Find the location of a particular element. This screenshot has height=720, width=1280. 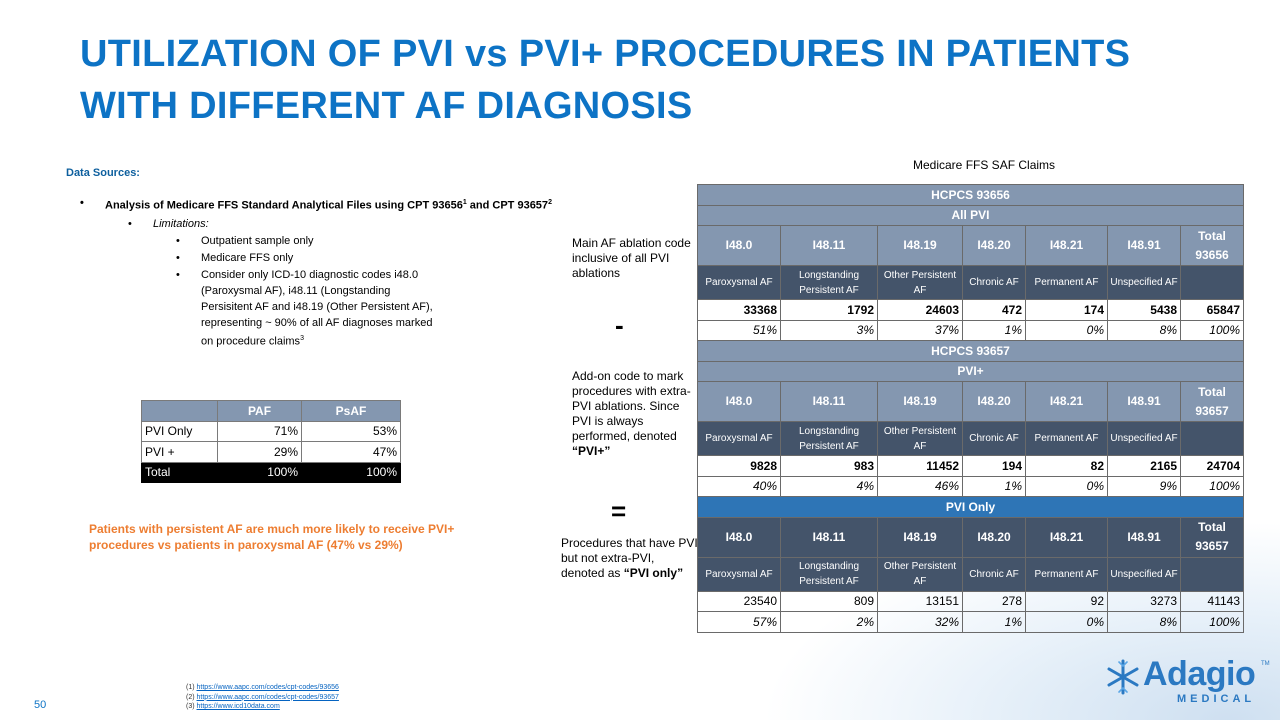

hcpcs-row: HCPCS 93657 is located at coordinates (970, 351).